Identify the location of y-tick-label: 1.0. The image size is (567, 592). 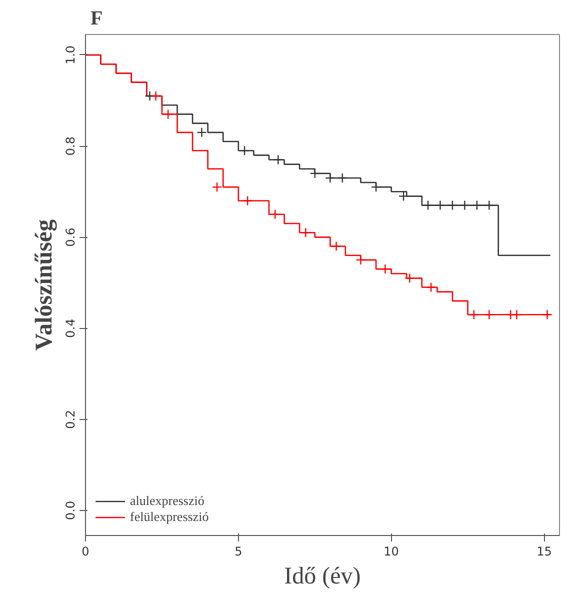
(71, 55).